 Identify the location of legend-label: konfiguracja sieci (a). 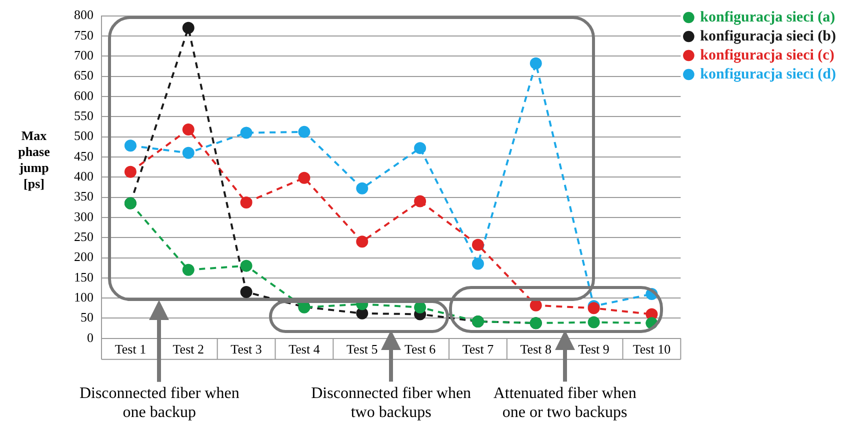
(768, 17).